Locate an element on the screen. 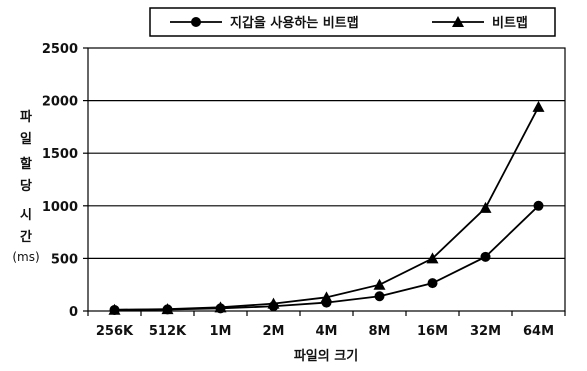 This screenshot has width=587, height=371. legend-item-0: 지갑을 사용하는 비트맵 is located at coordinates (264, 23).